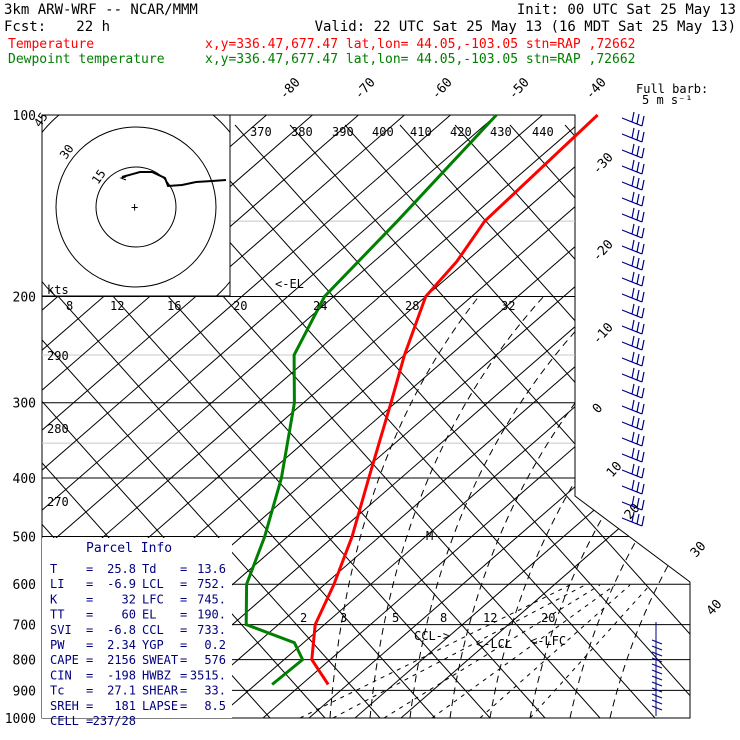  Describe the element at coordinates (156, 675) in the screenshot. I see `parcel-key2-7: HWBZ` at that location.